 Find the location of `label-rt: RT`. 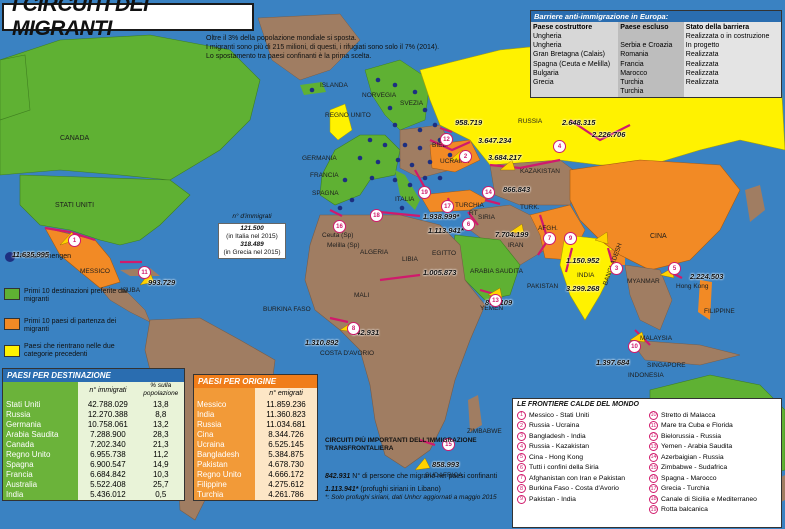

label-rt: RT is located at coordinates (473, 213).